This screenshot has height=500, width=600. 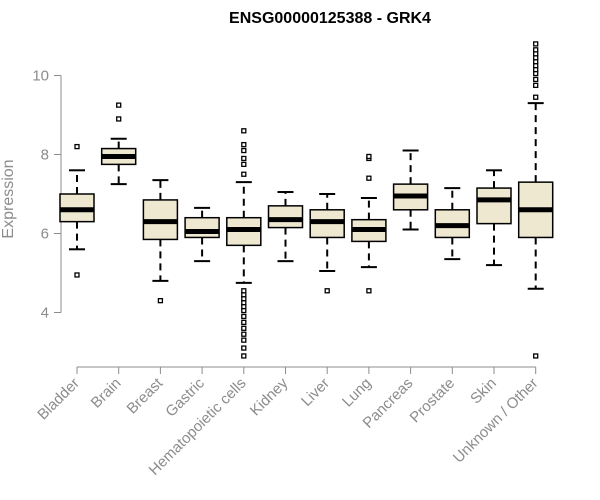 What do you see at coordinates (40, 76) in the screenshot?
I see `y-tick-label: 10` at bounding box center [40, 76].